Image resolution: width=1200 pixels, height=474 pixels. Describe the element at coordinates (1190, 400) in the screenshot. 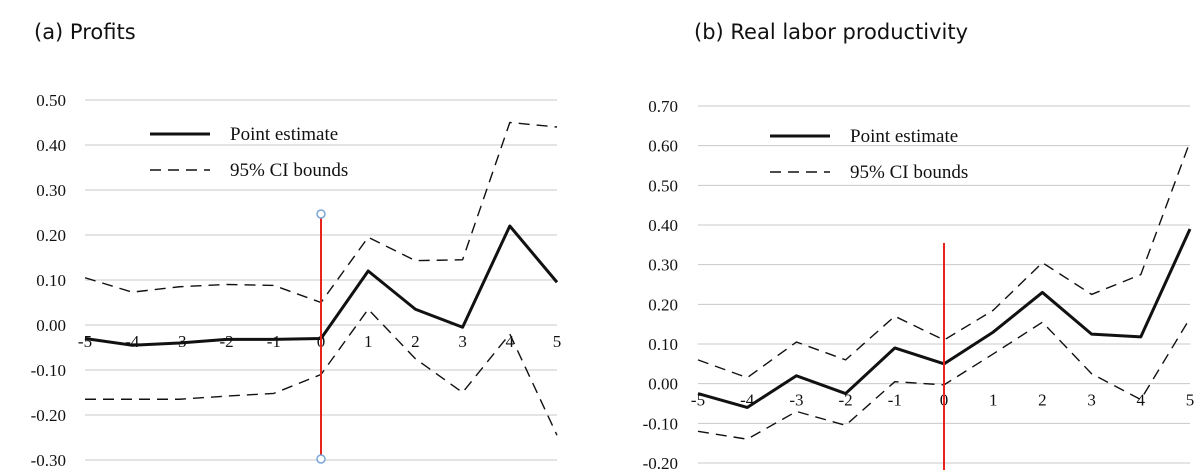

I see `x-tick-label-b: 5` at that location.